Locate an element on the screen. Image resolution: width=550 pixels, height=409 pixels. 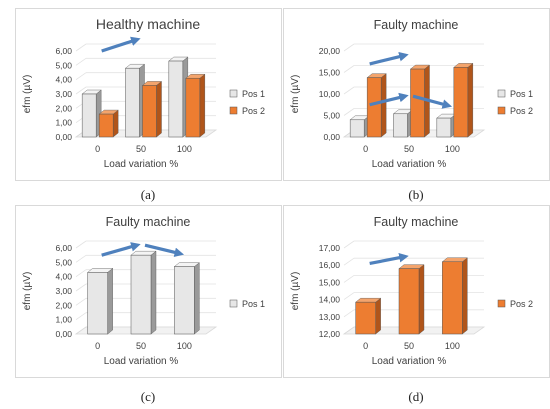
chart-title: Healthy machine is located at coordinates (148, 24).